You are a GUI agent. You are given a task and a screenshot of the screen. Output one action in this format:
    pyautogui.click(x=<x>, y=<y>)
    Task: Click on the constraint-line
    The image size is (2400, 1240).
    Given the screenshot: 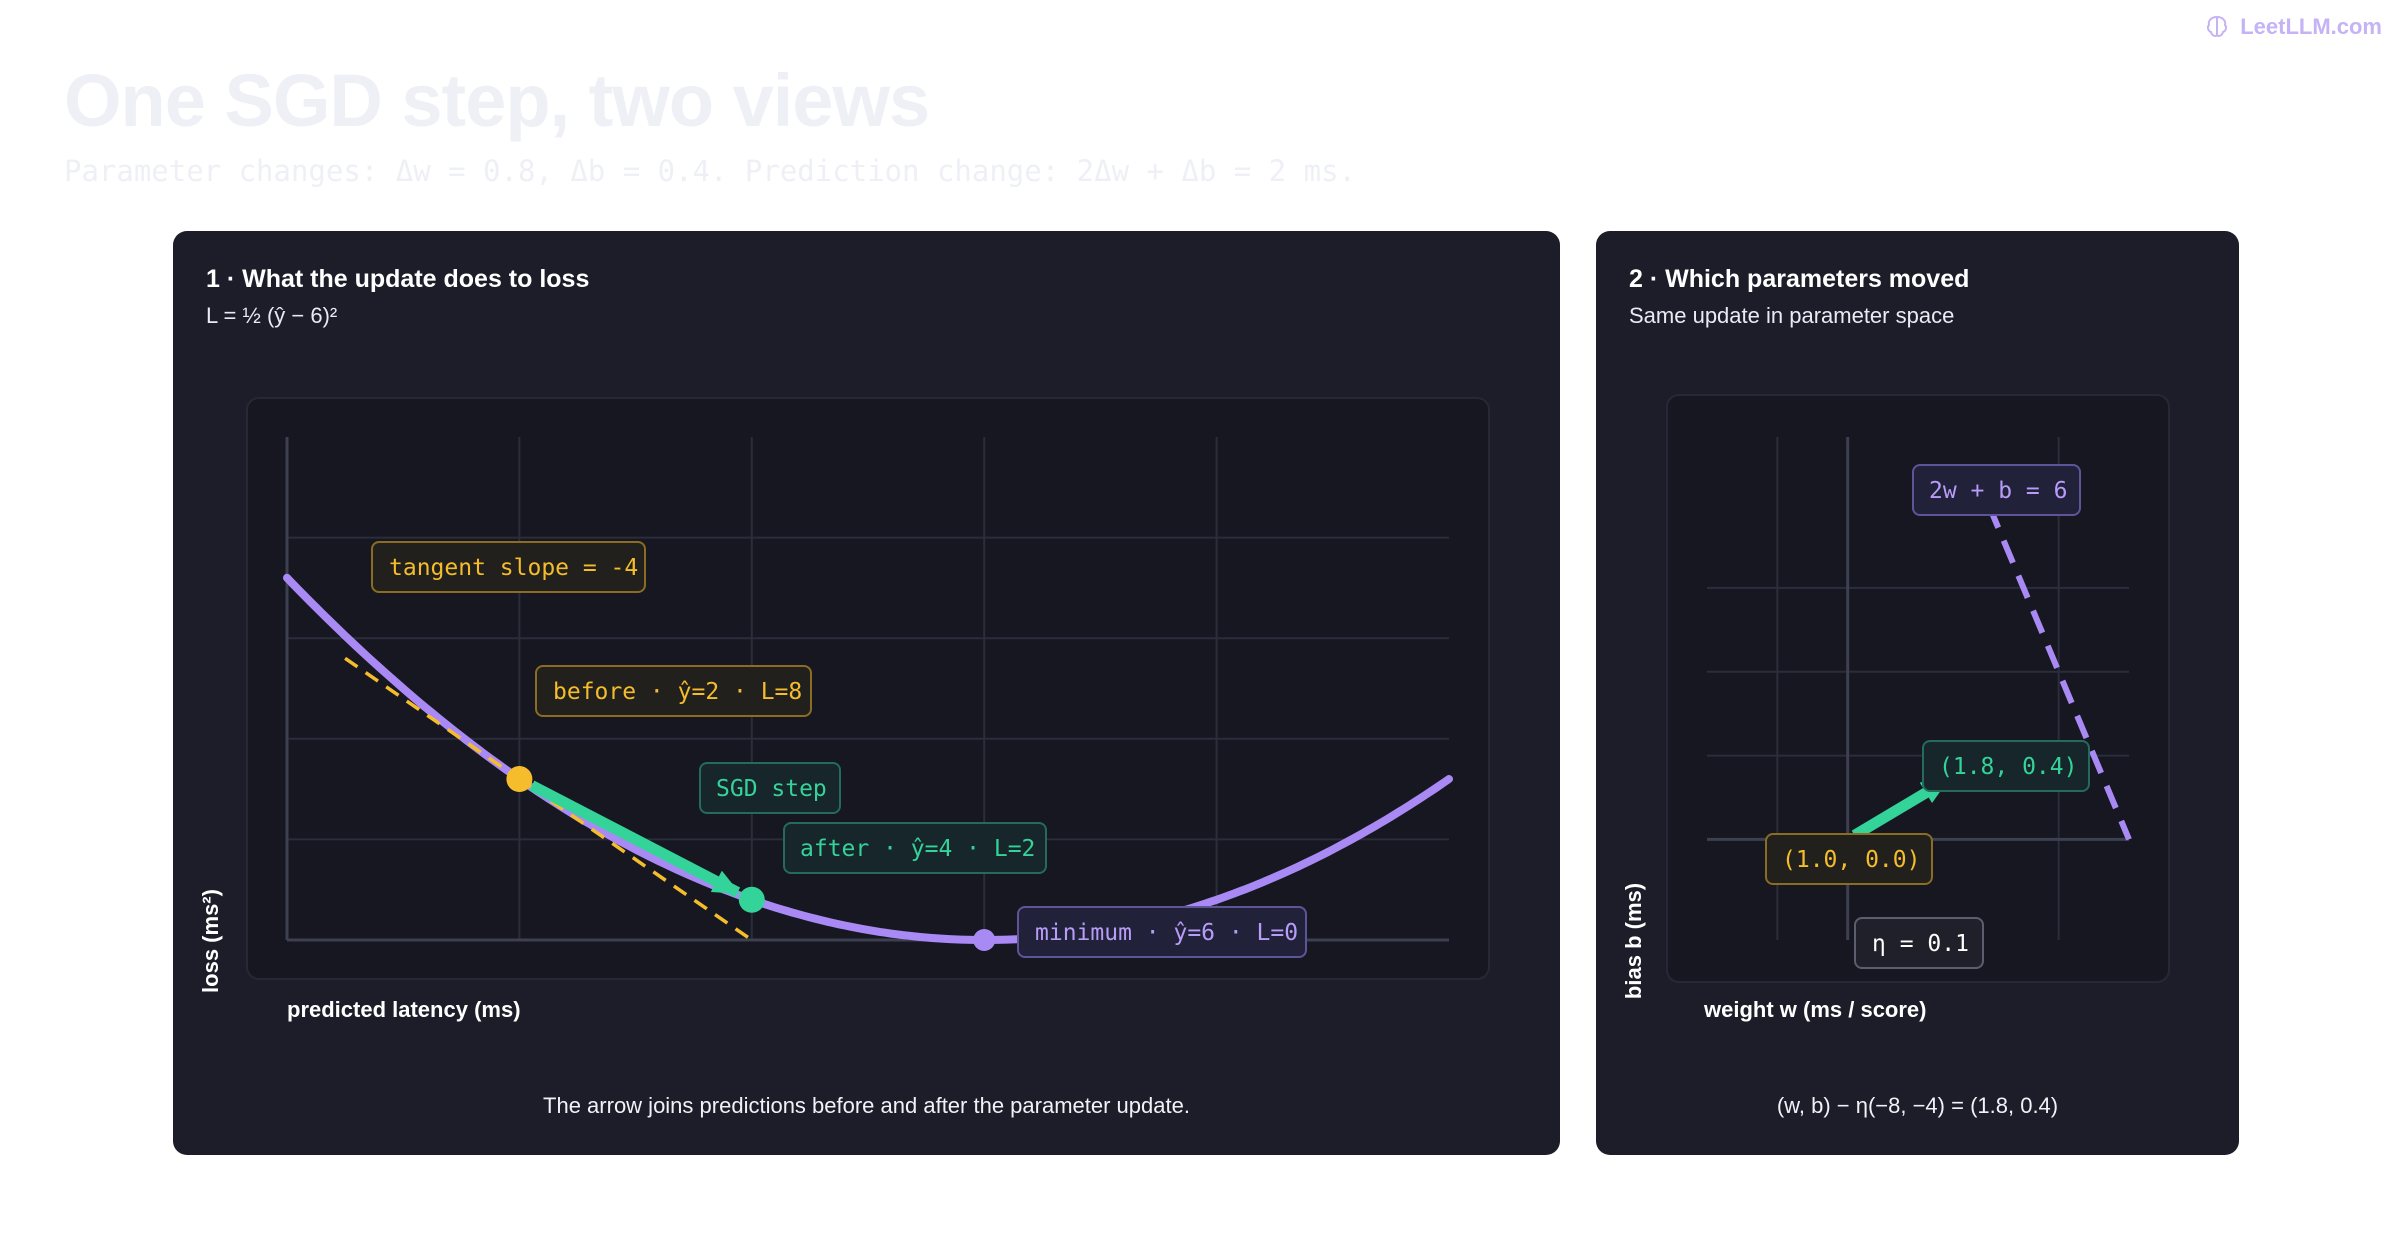 What is the action you would take?
    pyautogui.click(x=2051, y=655)
    